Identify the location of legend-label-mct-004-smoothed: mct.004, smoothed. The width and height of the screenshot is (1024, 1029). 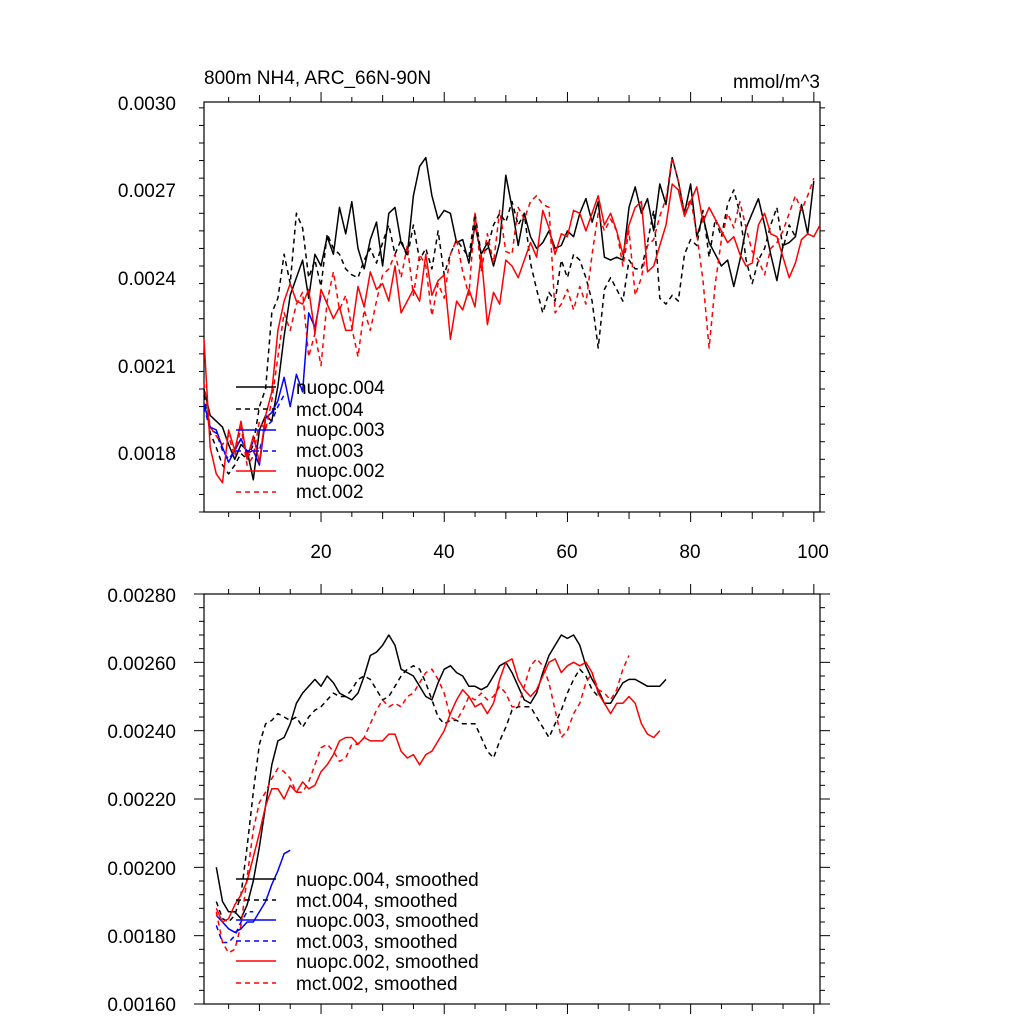
(377, 901).